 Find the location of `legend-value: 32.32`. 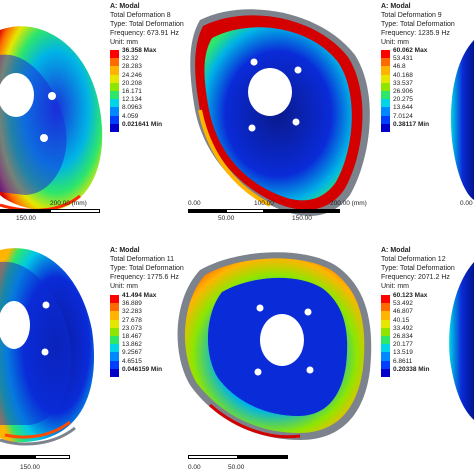

legend-value: 32.32 is located at coordinates (130, 59).